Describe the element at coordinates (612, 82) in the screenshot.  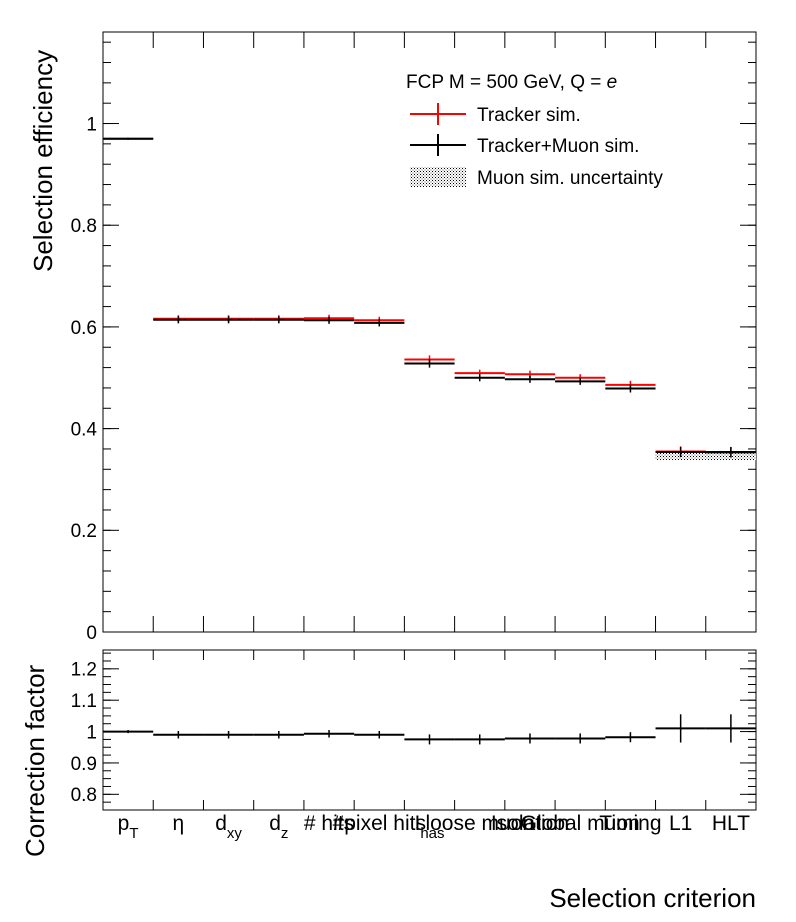
I see `legend-header-symbol: e` at that location.